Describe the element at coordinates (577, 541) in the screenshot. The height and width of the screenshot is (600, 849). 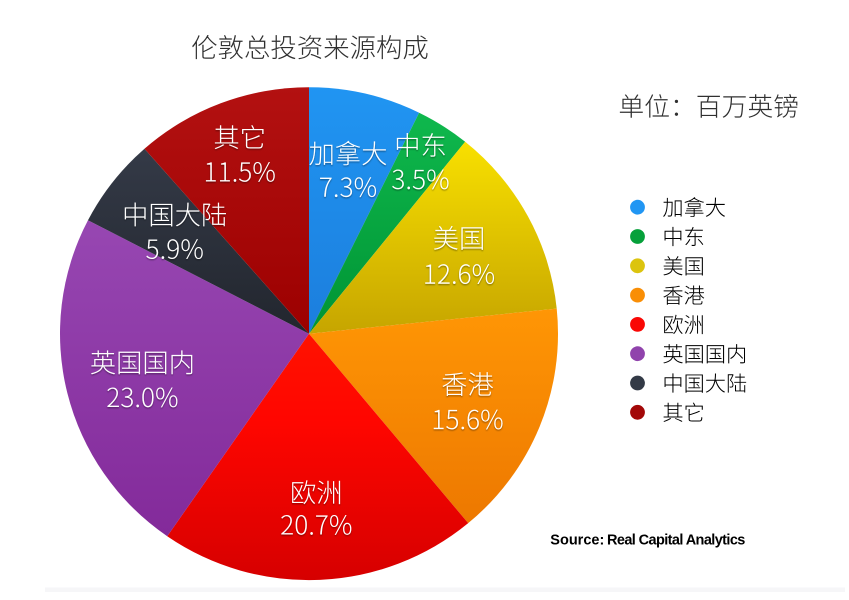
I see `svg-text: Source:` at that location.